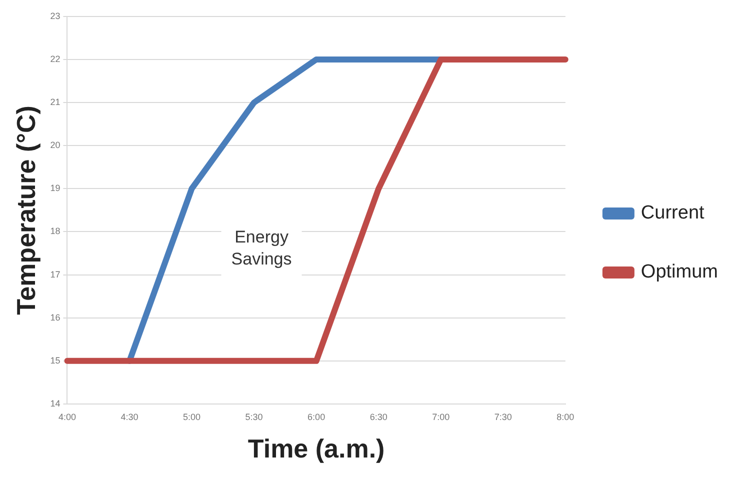 This screenshot has height=478, width=746. I want to click on x-tick-label: 7:00, so click(441, 417).